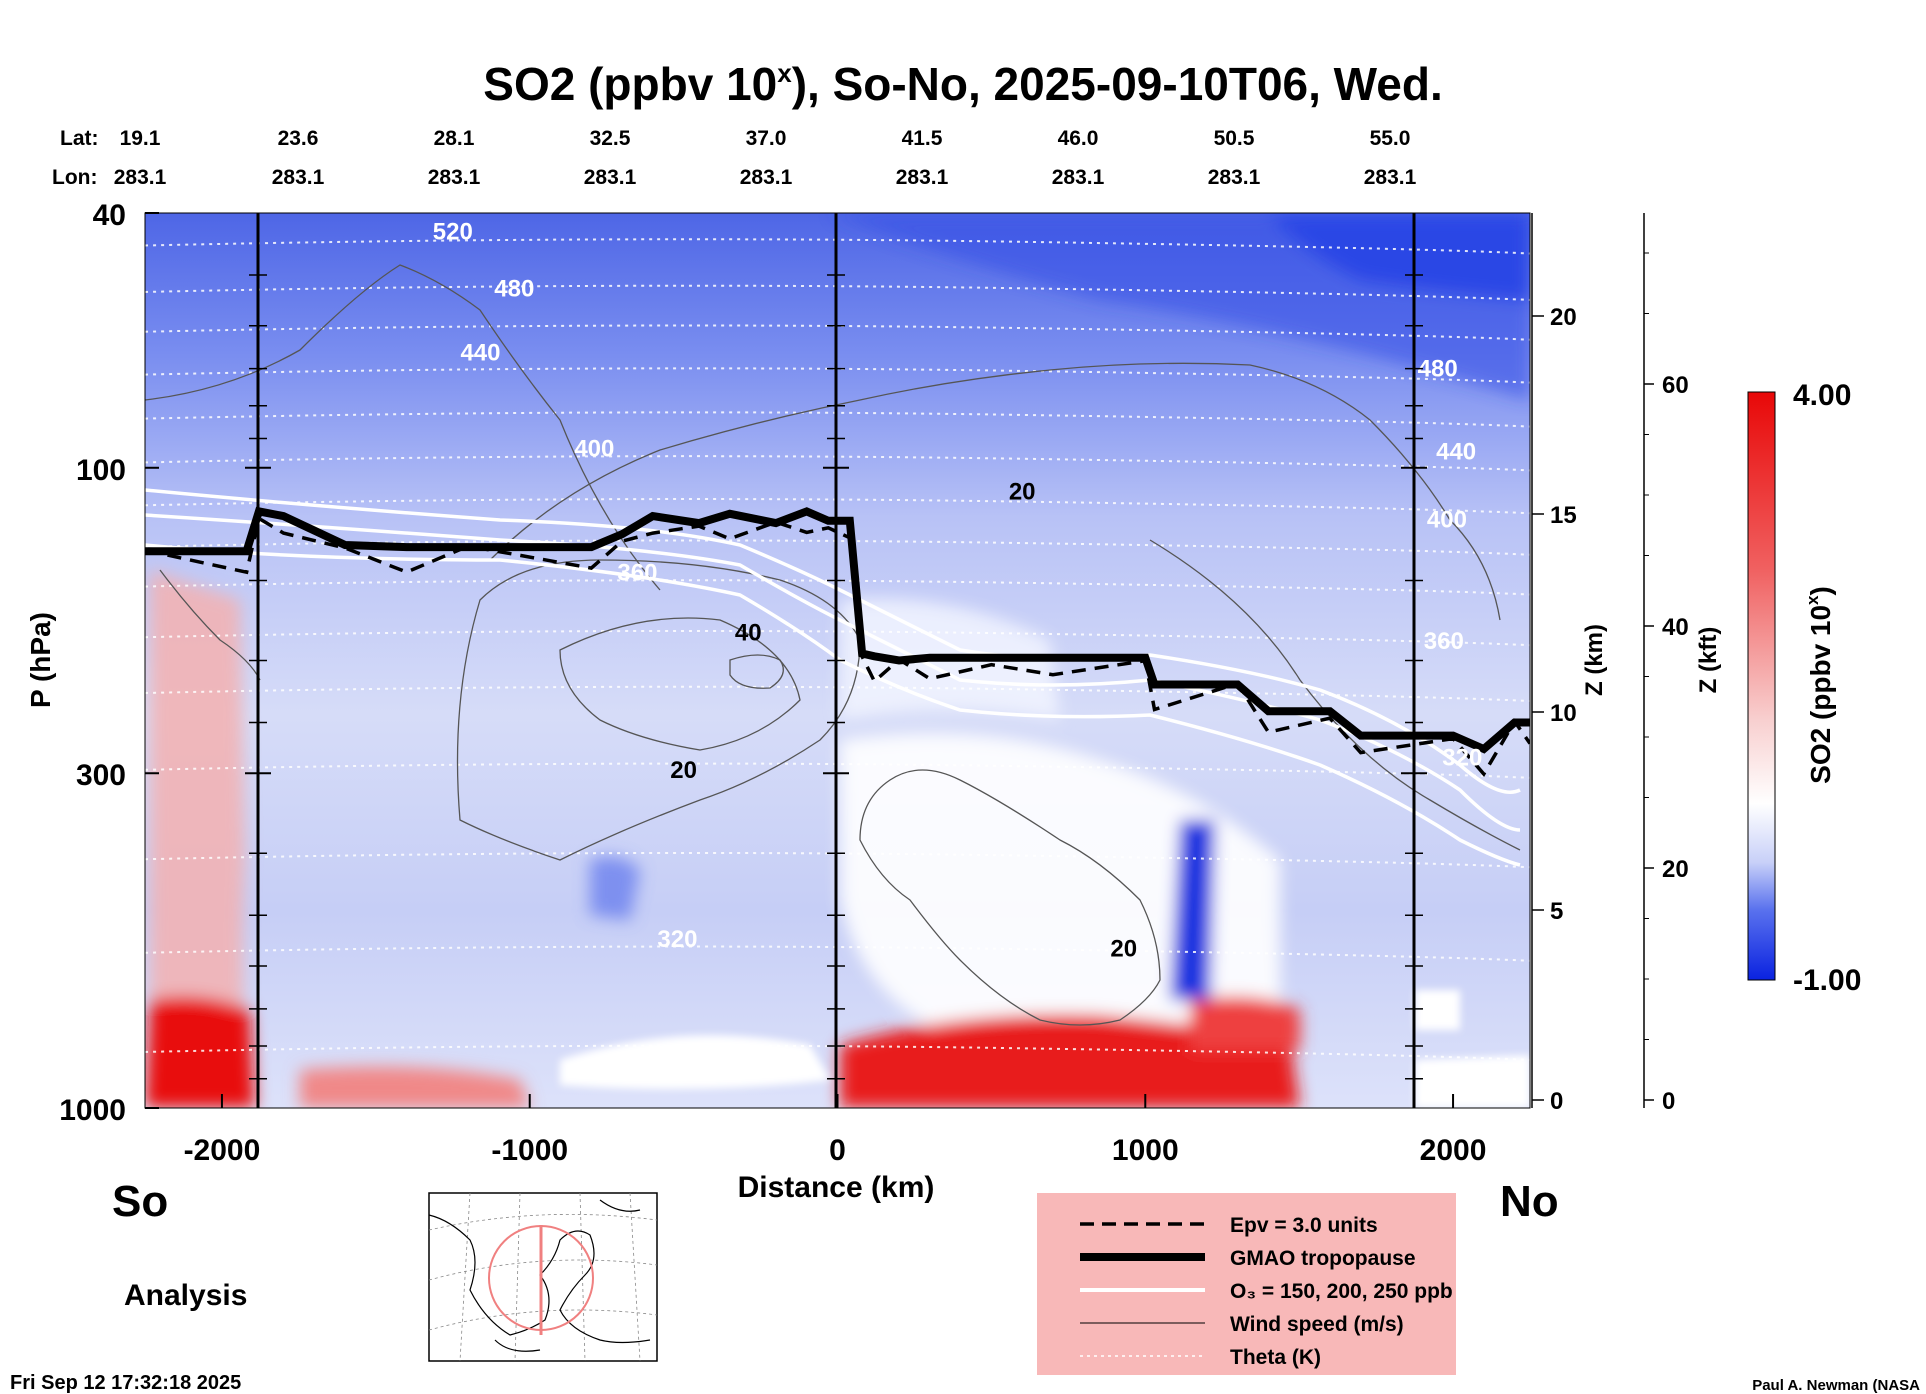 The width and height of the screenshot is (1926, 1394). Describe the element at coordinates (1556, 911) in the screenshot. I see `z-km-tick-label-1: 5` at that location.